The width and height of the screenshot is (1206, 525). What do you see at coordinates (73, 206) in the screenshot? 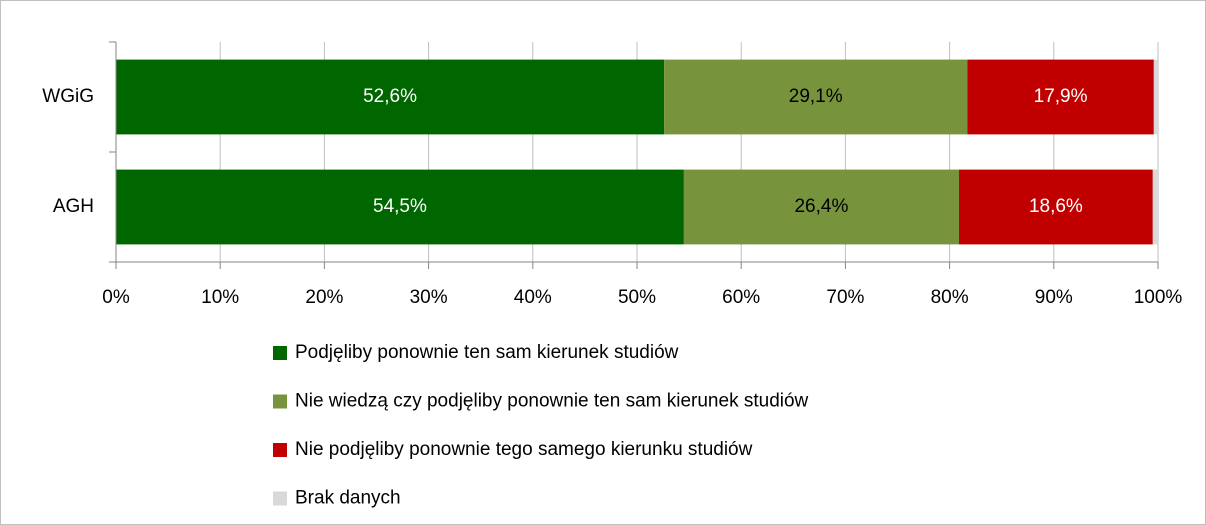
I see `y-tick-label: AGH` at bounding box center [73, 206].